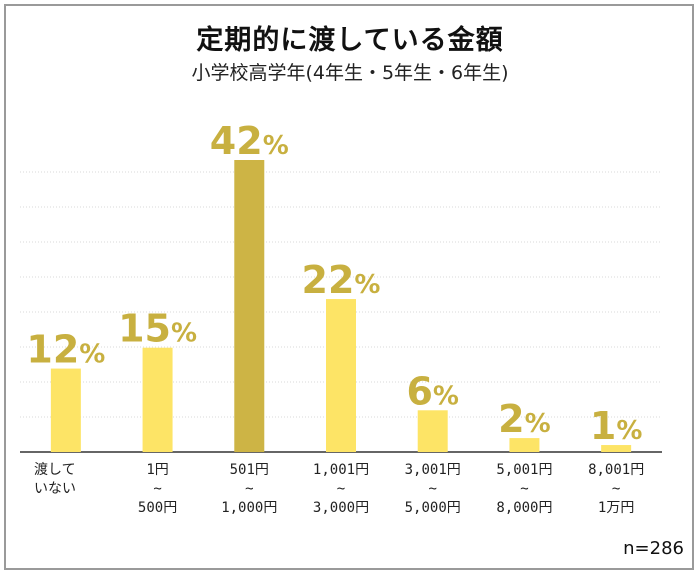 The height and width of the screenshot is (575, 700). I want to click on x-tick-label: 1,000円, so click(249, 508).